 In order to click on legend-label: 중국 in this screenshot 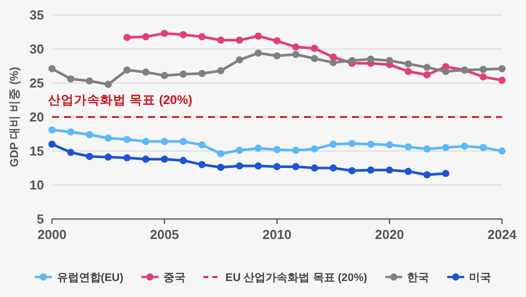, I will do `click(174, 278)`.